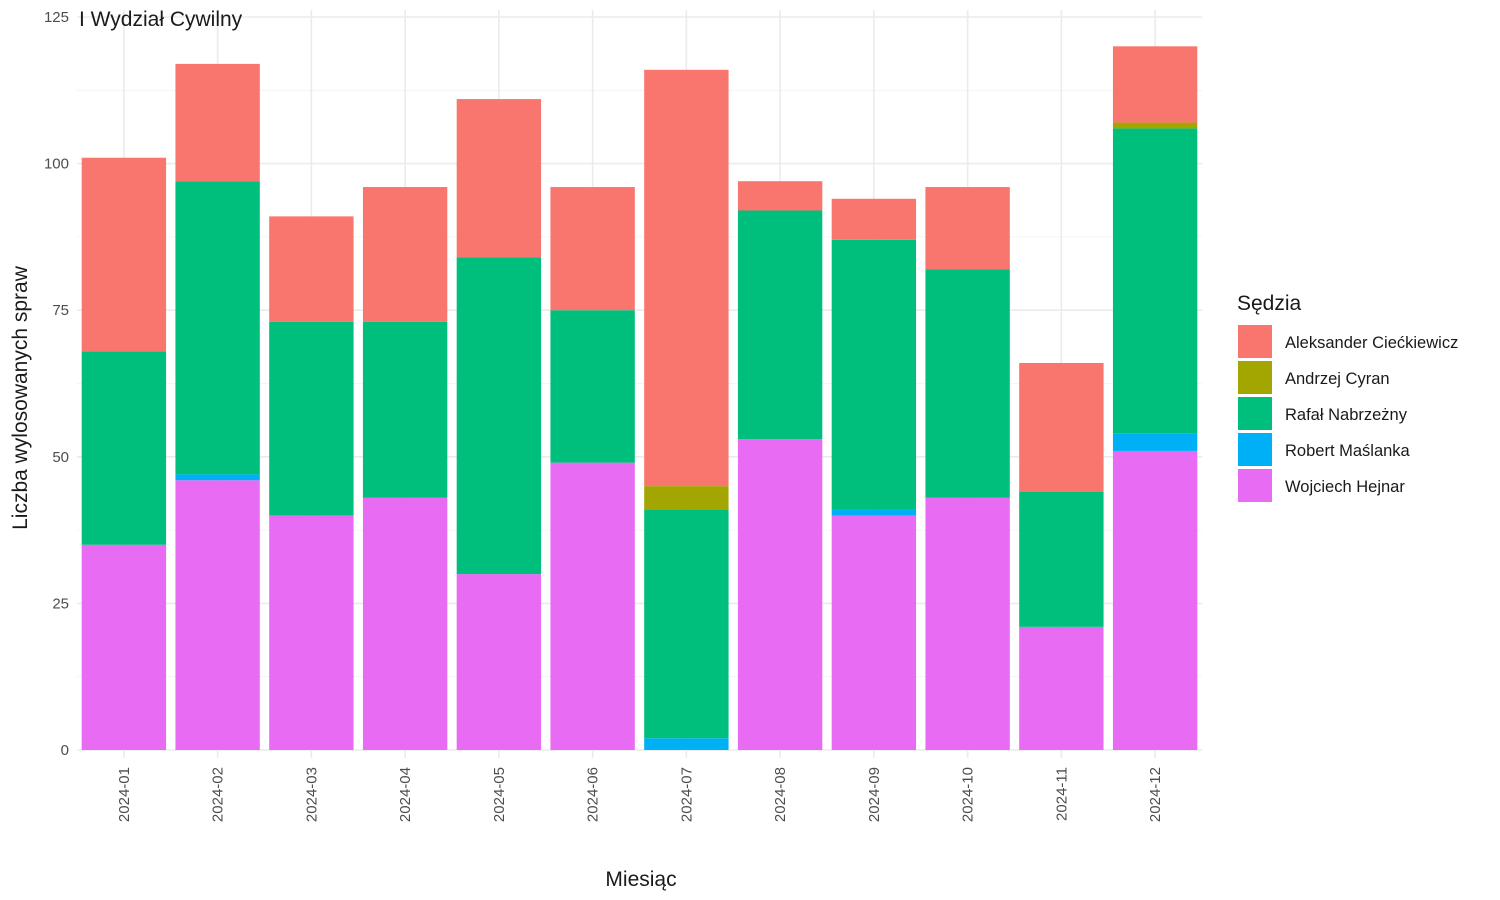  I want to click on legend-label-andrzej-cyran: Andrzej Cyran, so click(1337, 379).